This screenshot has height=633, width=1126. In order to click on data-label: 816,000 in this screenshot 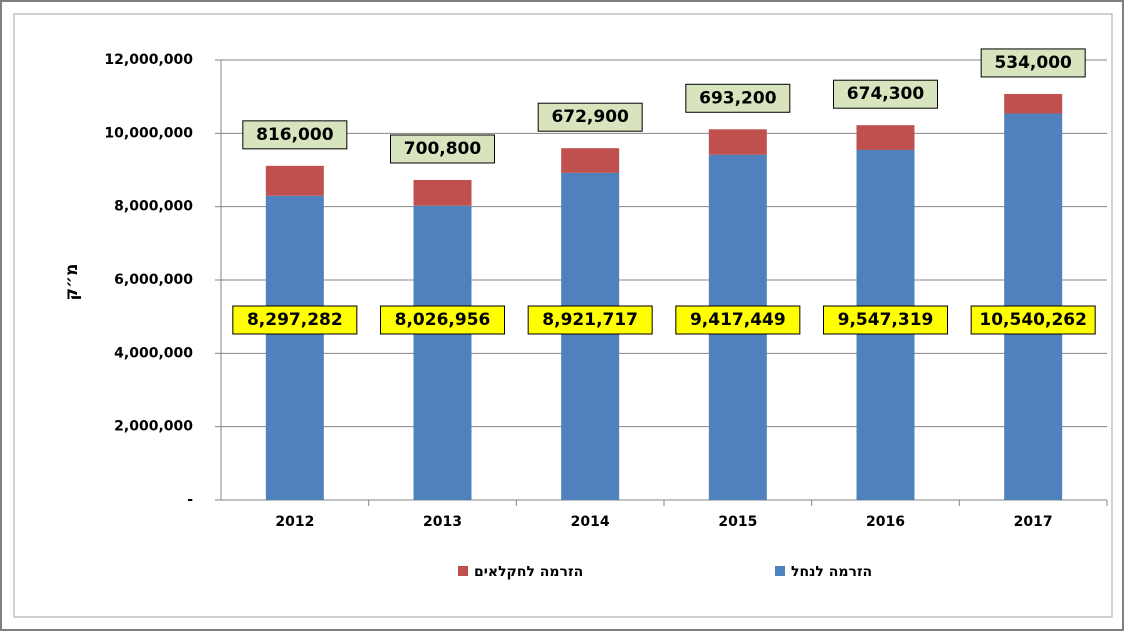, I will do `click(295, 135)`.